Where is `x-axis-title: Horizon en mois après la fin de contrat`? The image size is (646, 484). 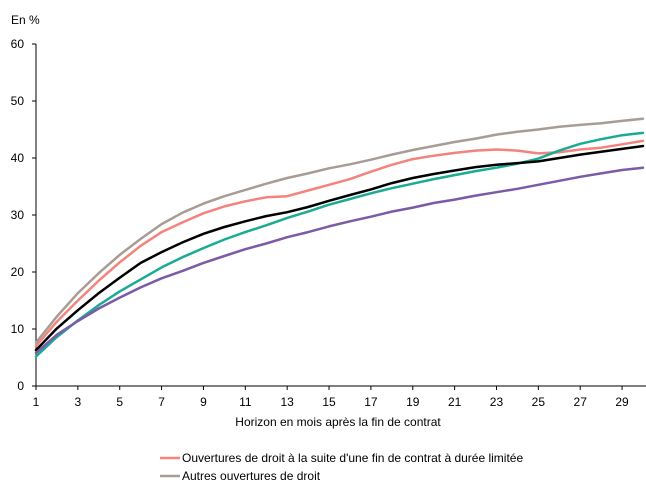 x-axis-title: Horizon en mois après la fin de contrat is located at coordinates (338, 422).